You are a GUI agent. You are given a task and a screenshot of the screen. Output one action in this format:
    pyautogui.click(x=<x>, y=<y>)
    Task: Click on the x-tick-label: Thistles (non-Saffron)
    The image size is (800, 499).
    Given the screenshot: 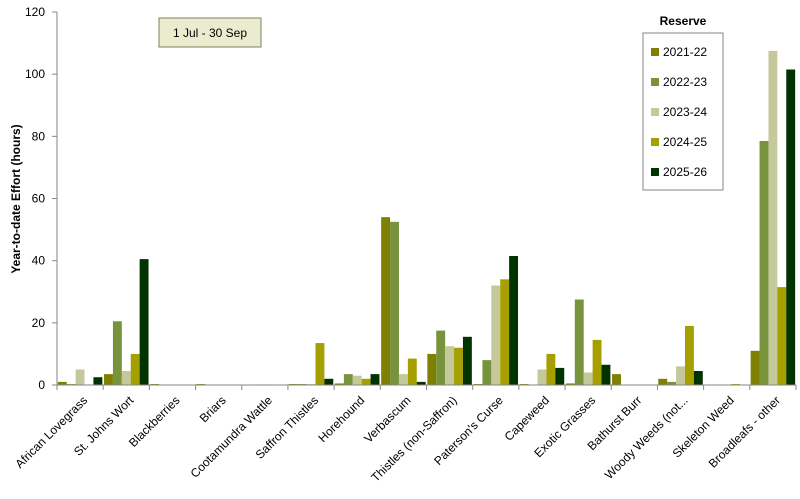 What is the action you would take?
    pyautogui.click(x=413, y=438)
    